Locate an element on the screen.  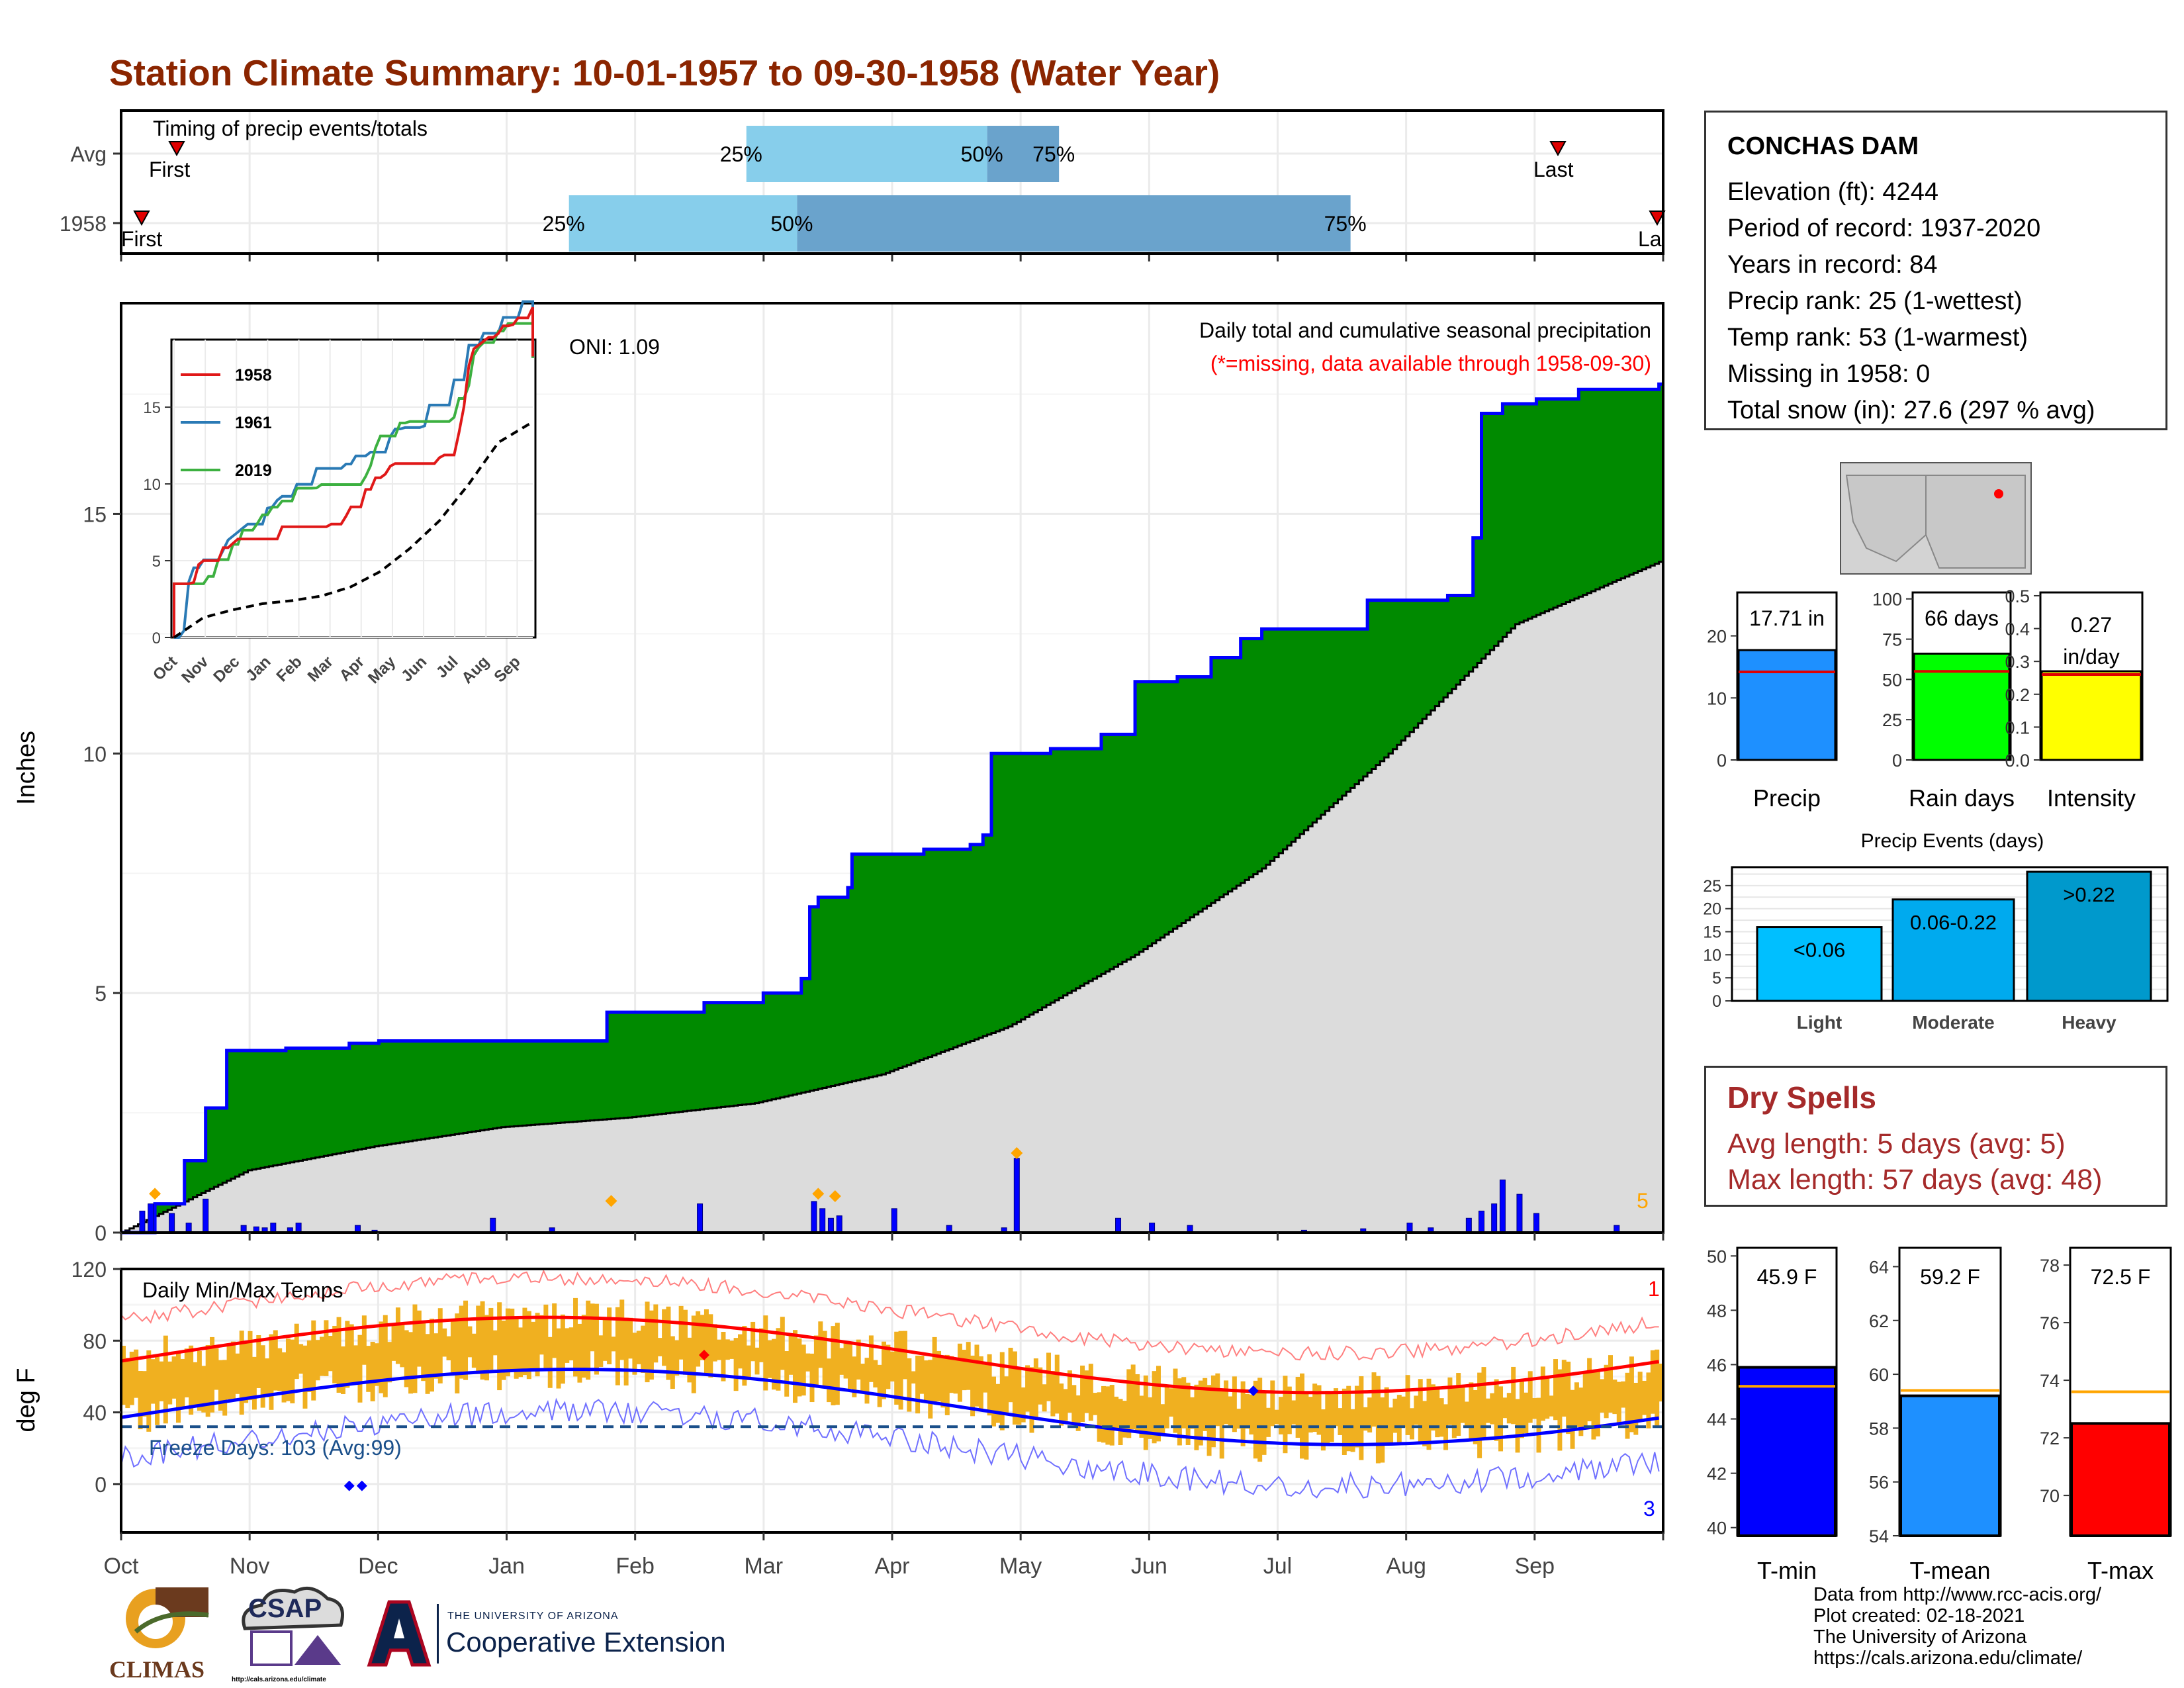
events-tick-label: 10 is located at coordinates (1712, 955).